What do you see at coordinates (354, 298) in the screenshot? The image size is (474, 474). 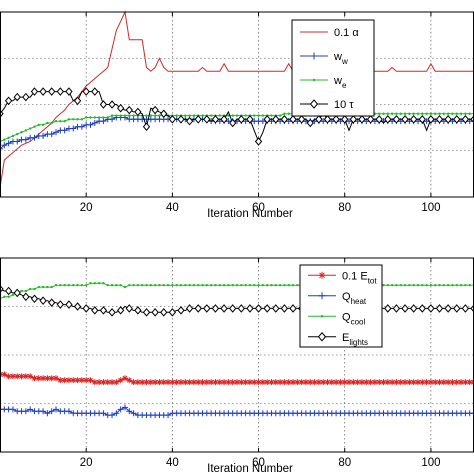 I see `legend-label-2: Qheat` at bounding box center [354, 298].